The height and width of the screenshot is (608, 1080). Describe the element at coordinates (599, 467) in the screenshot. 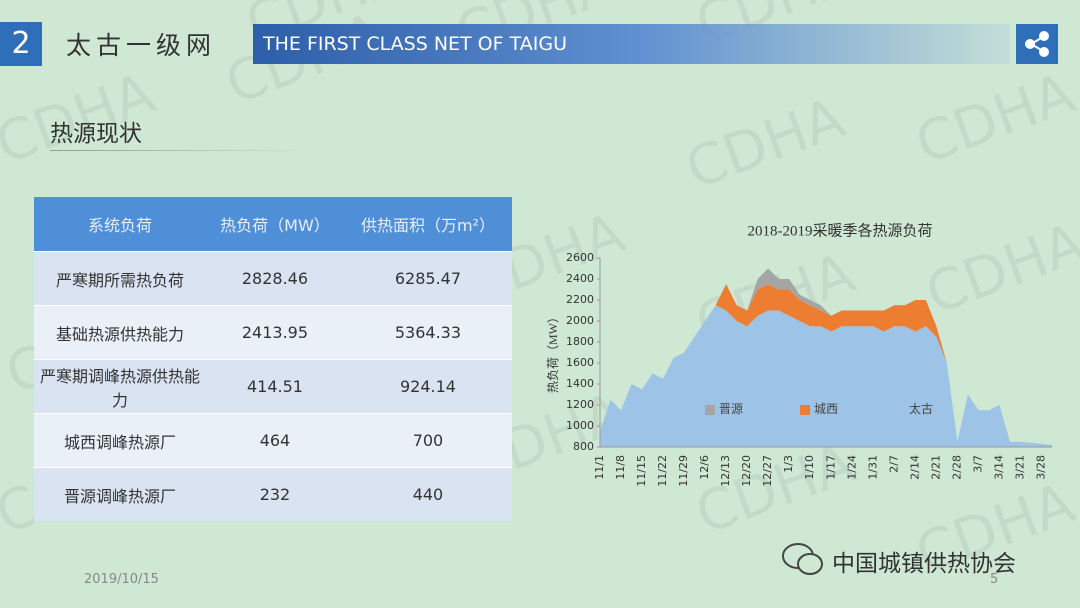

I see `x-tick-label: 11/1` at that location.